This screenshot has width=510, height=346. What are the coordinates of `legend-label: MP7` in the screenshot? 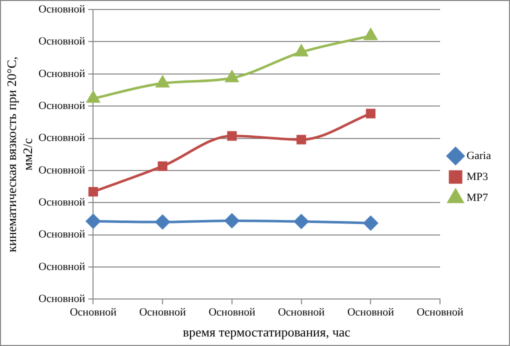 It's located at (477, 198).